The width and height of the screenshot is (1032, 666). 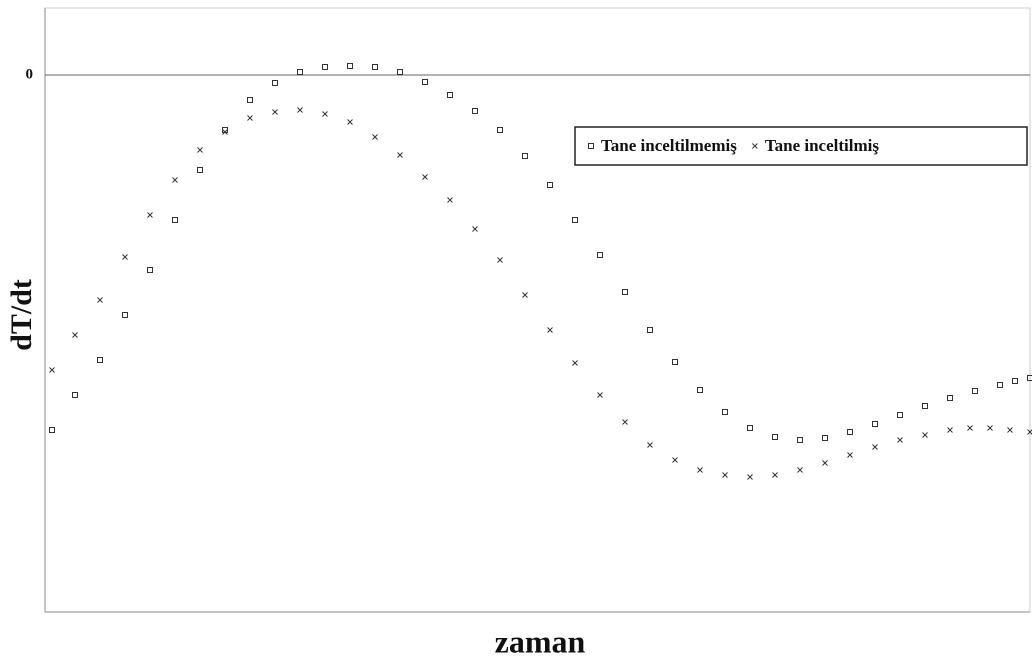 I want to click on legend-label: Tane inceltilmiş, so click(x=822, y=145).